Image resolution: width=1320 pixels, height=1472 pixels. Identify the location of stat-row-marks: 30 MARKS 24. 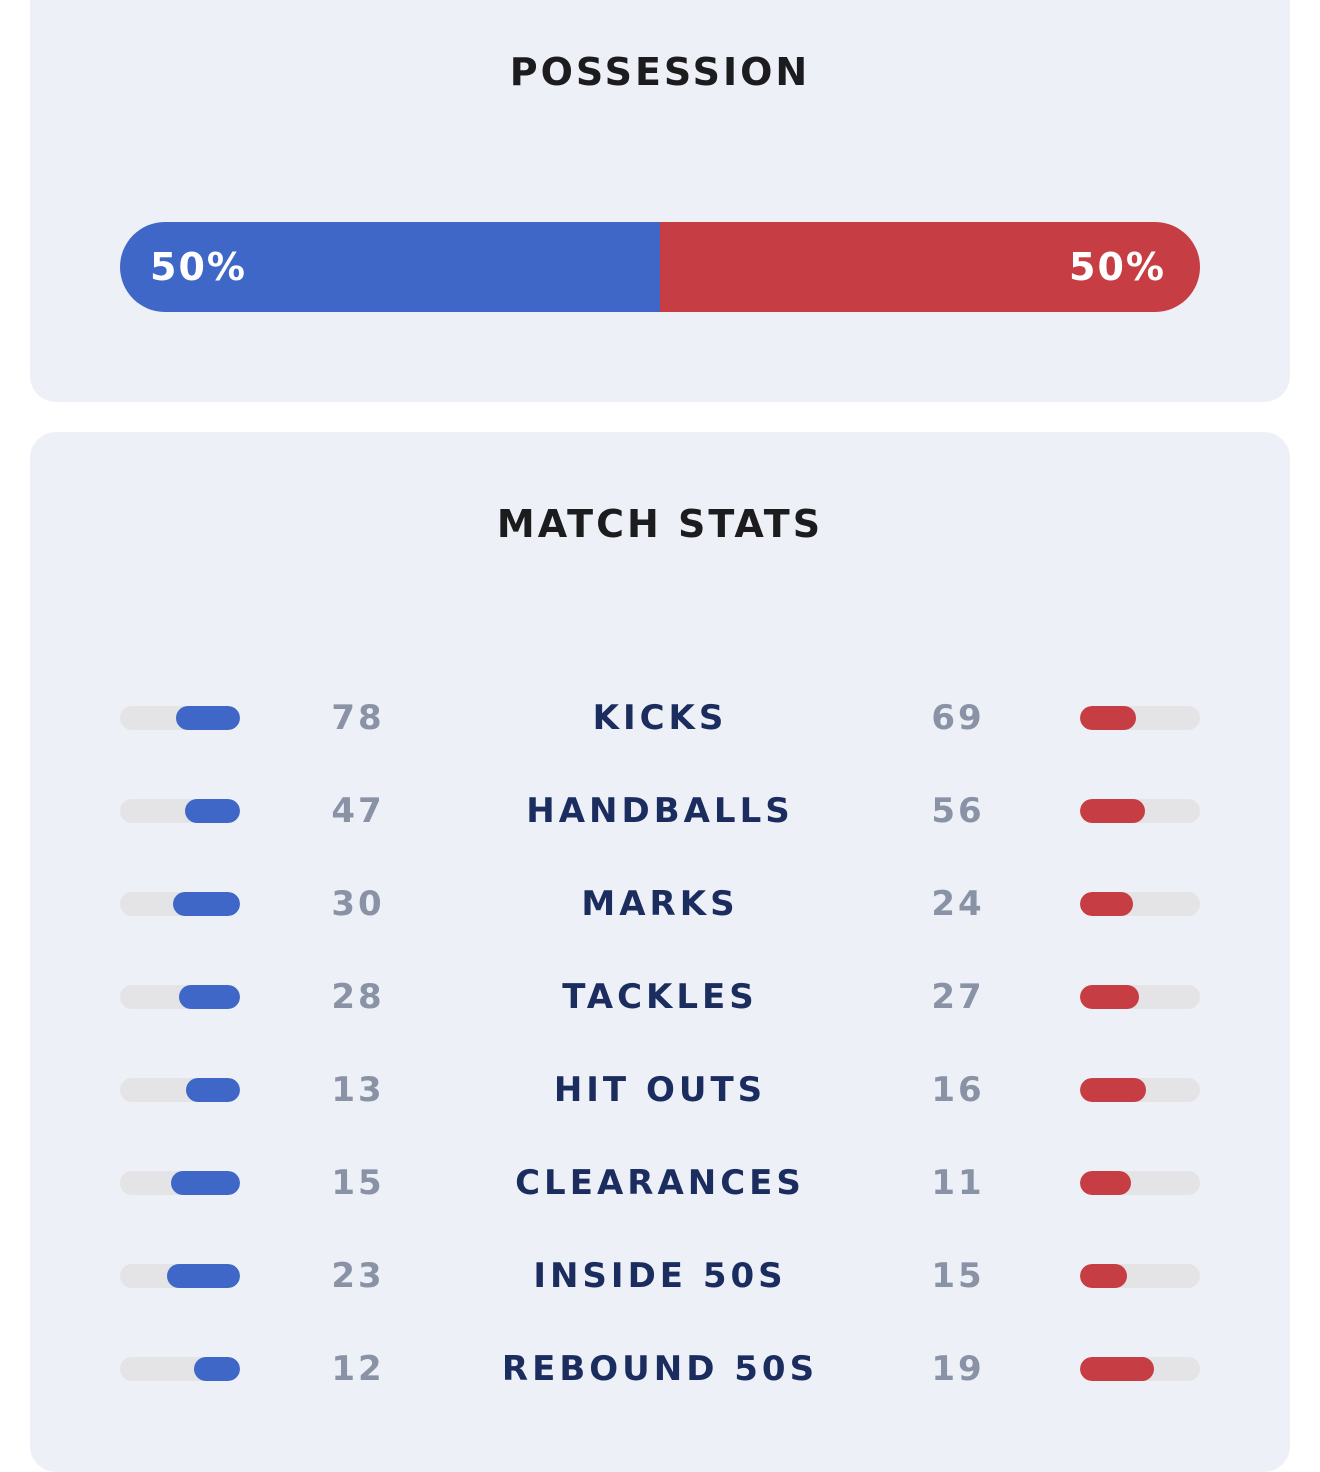
(660, 904).